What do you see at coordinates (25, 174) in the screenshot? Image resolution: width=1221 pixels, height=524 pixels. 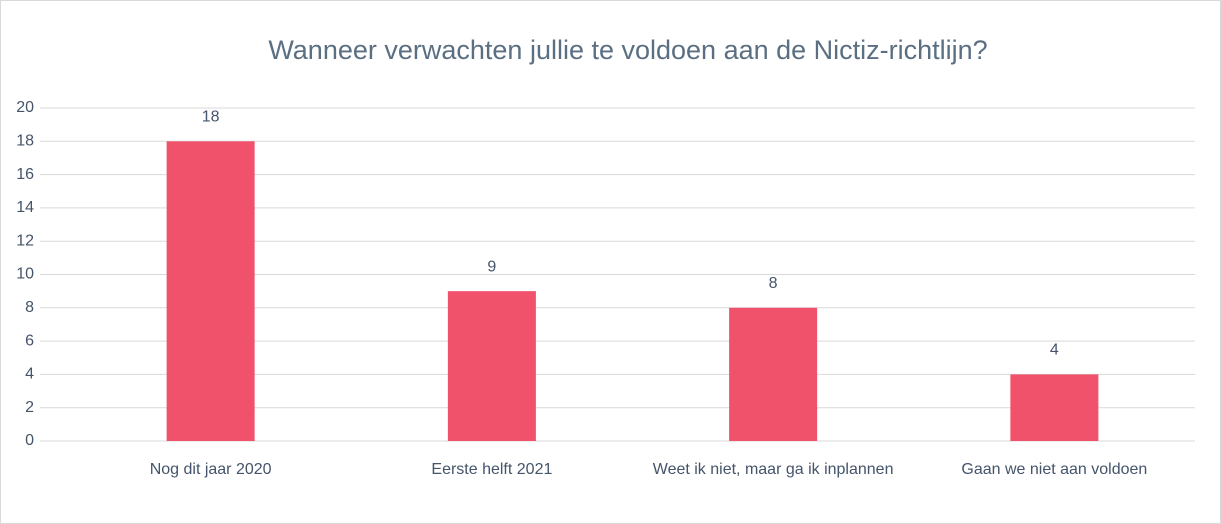 I see `y-tick-label: 16` at bounding box center [25, 174].